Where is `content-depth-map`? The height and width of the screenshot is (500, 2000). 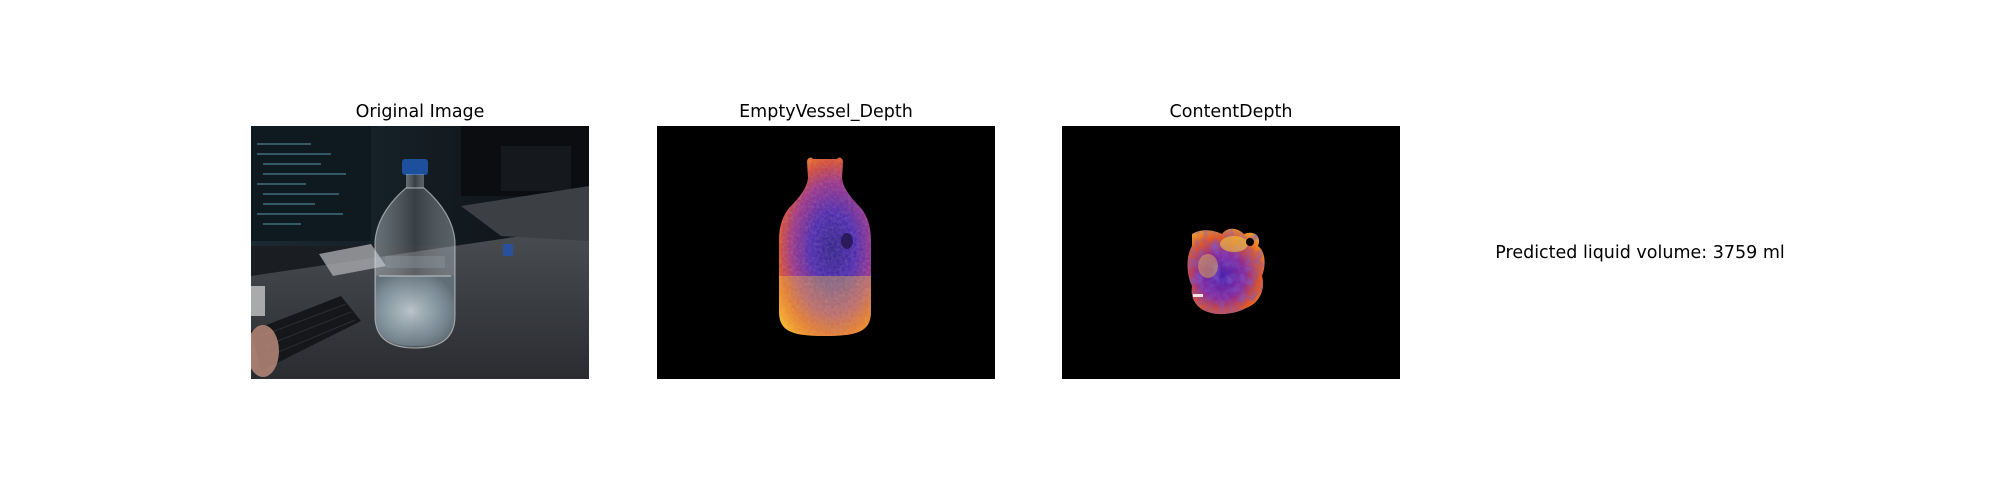 content-depth-map is located at coordinates (1231, 252).